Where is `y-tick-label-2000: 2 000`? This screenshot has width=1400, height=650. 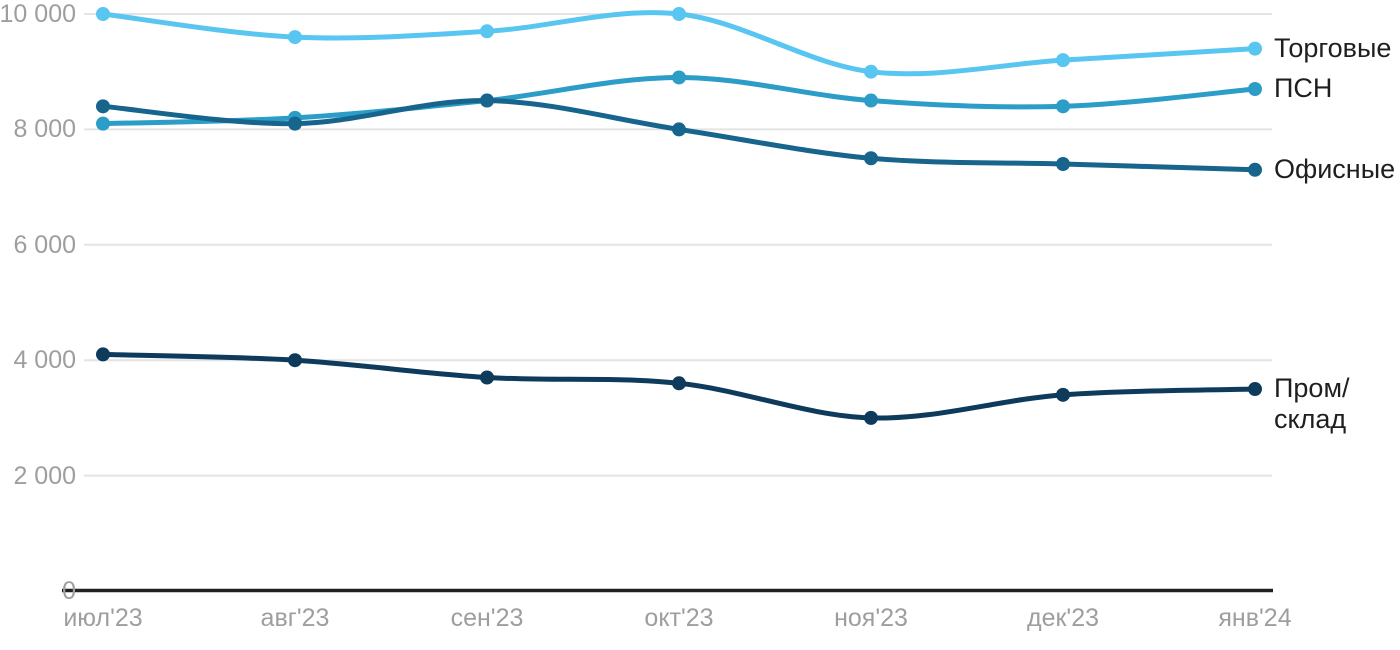
y-tick-label-2000: 2 000 is located at coordinates (44, 475).